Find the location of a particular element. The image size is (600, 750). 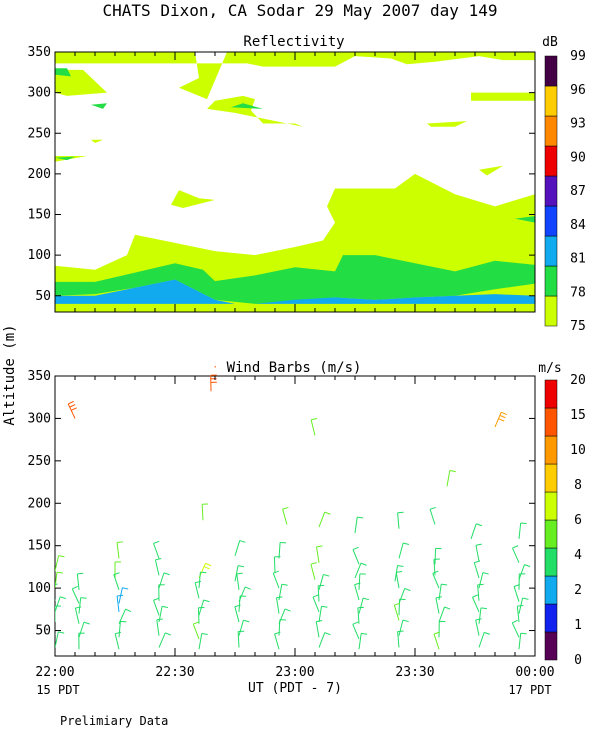

y-tick-label: 350 is located at coordinates (39, 52).